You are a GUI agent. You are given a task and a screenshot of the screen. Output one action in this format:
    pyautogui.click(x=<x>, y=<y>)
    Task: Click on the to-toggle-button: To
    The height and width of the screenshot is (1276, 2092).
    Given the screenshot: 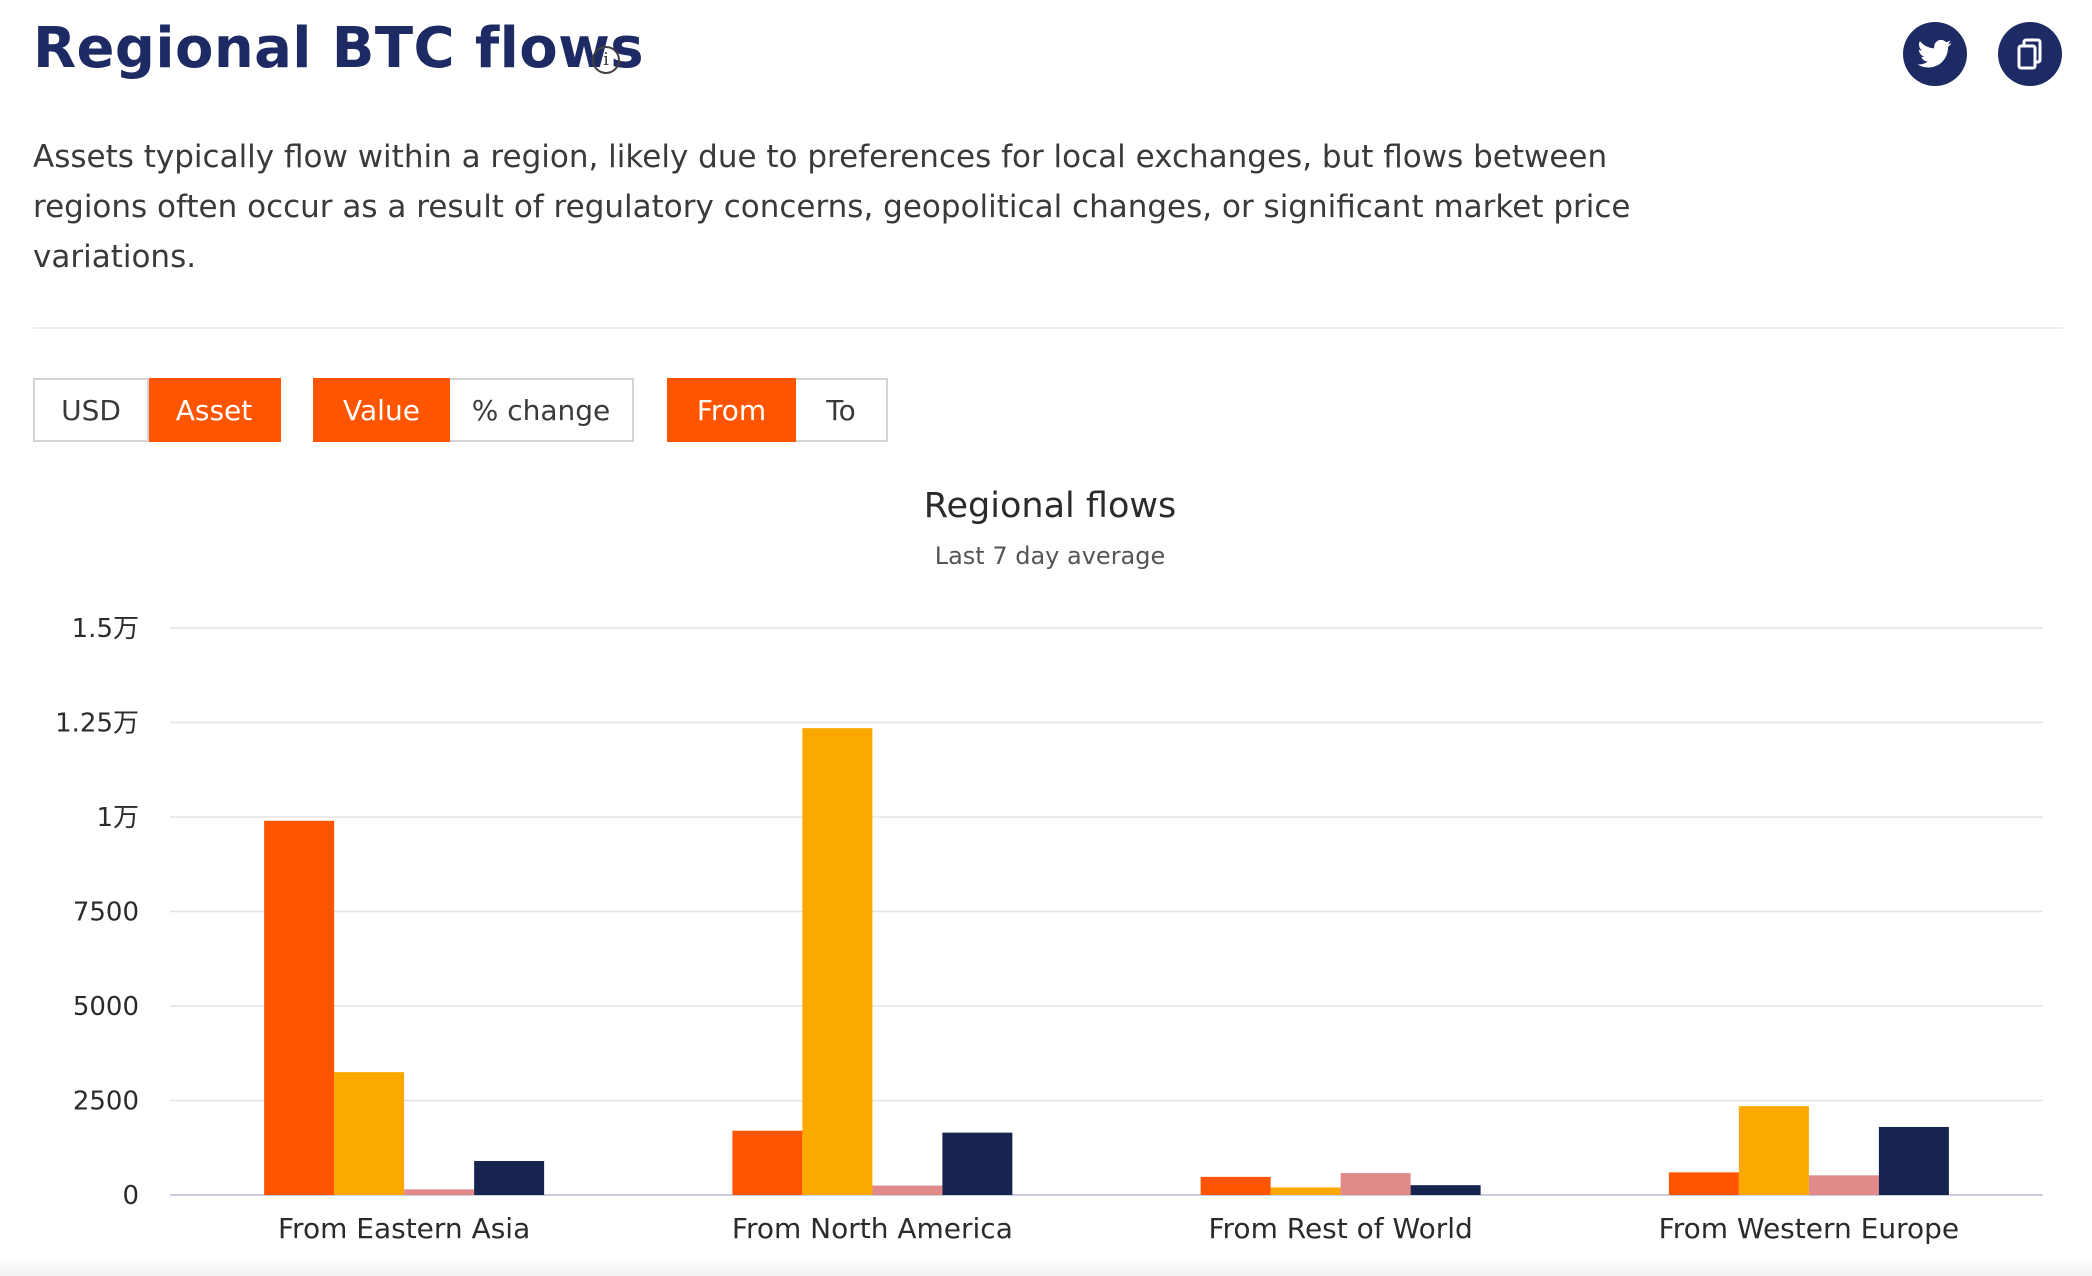 What is the action you would take?
    pyautogui.click(x=842, y=410)
    